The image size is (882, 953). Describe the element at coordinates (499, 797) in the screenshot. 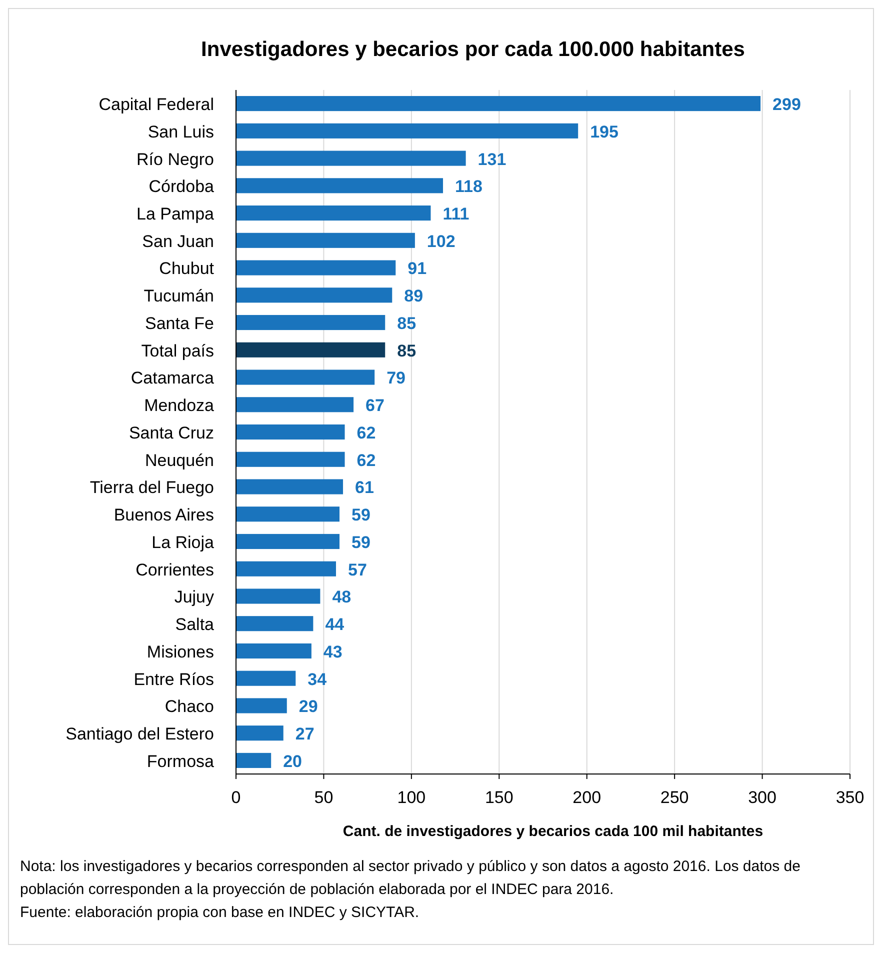

I see `x-tick-label: 150` at that location.